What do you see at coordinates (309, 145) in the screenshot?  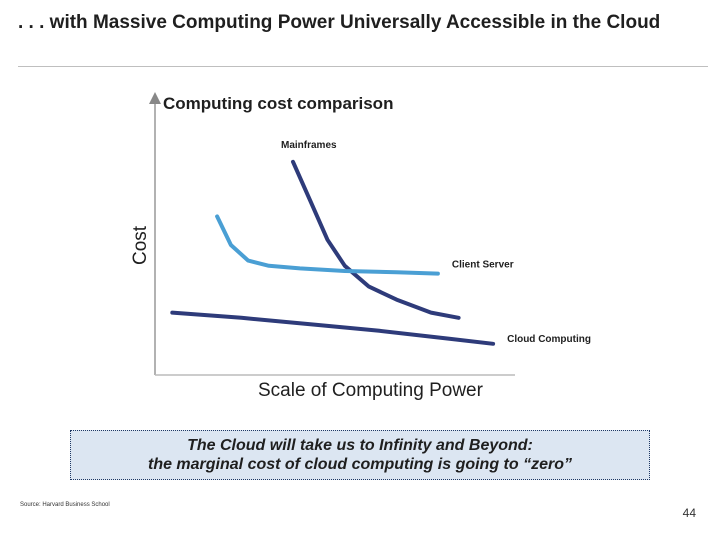 I see `series-label-mainframes: Mainframes` at bounding box center [309, 145].